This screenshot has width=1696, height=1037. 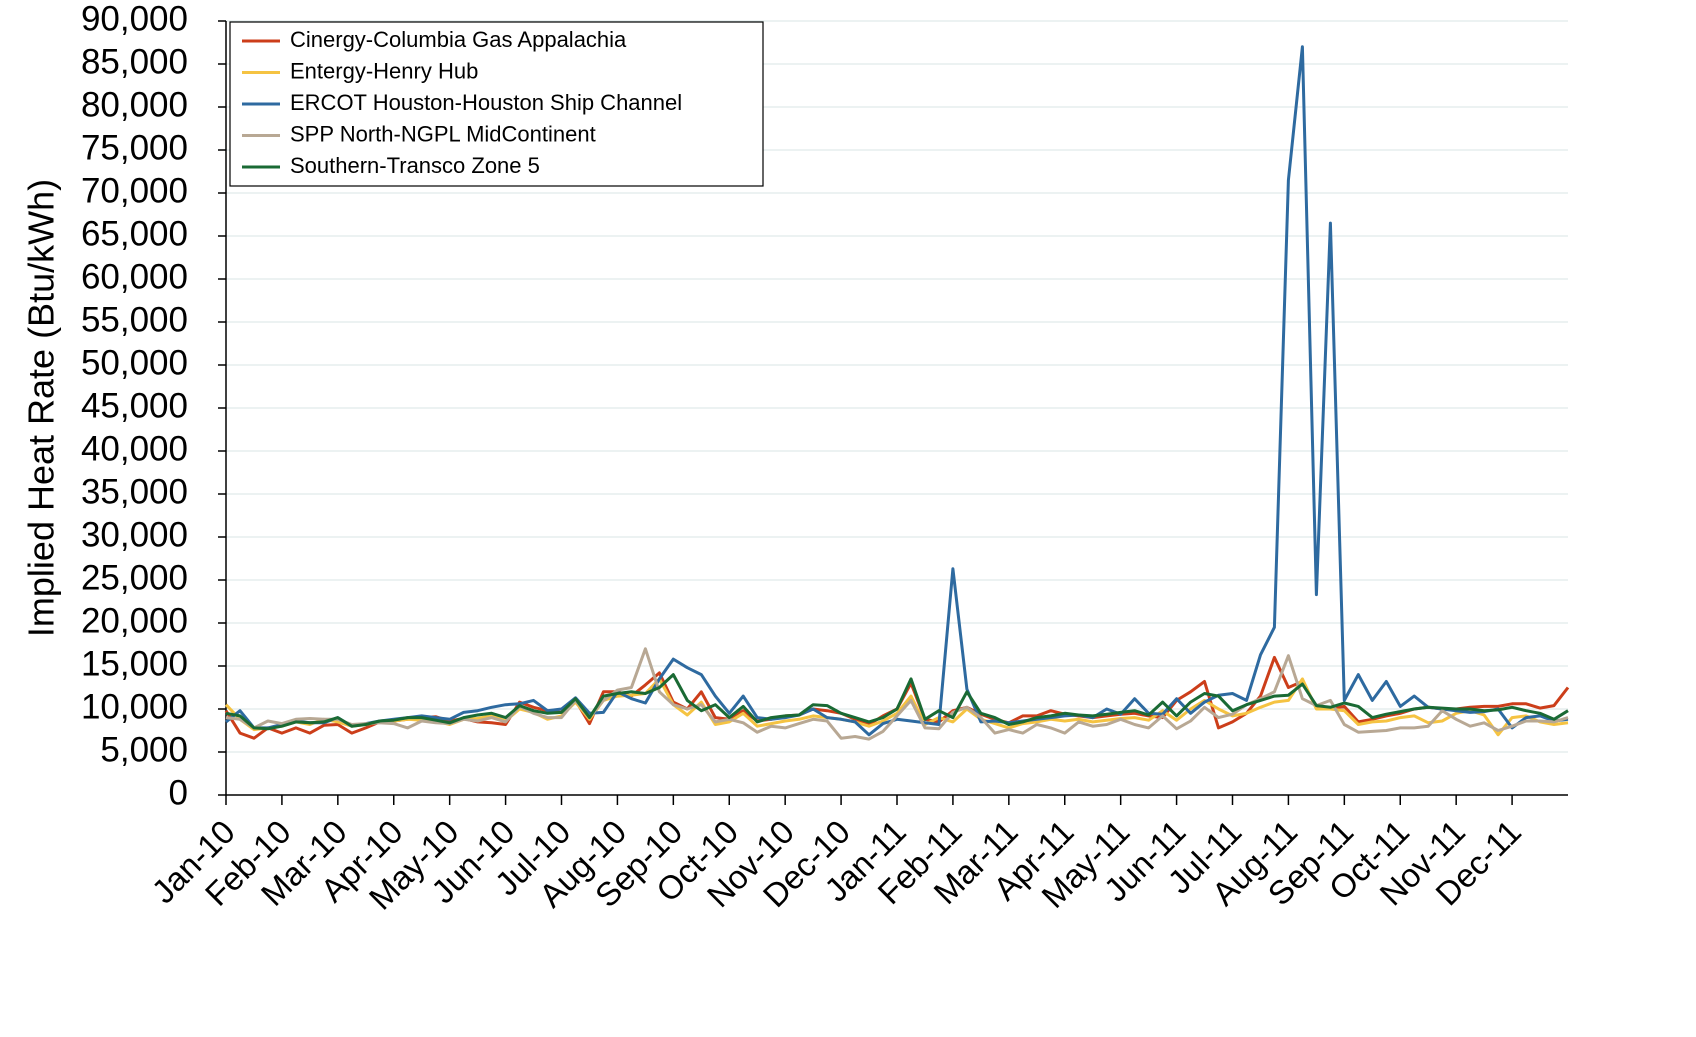 What do you see at coordinates (134, 362) in the screenshot?
I see `y-tick-label: 50,000` at bounding box center [134, 362].